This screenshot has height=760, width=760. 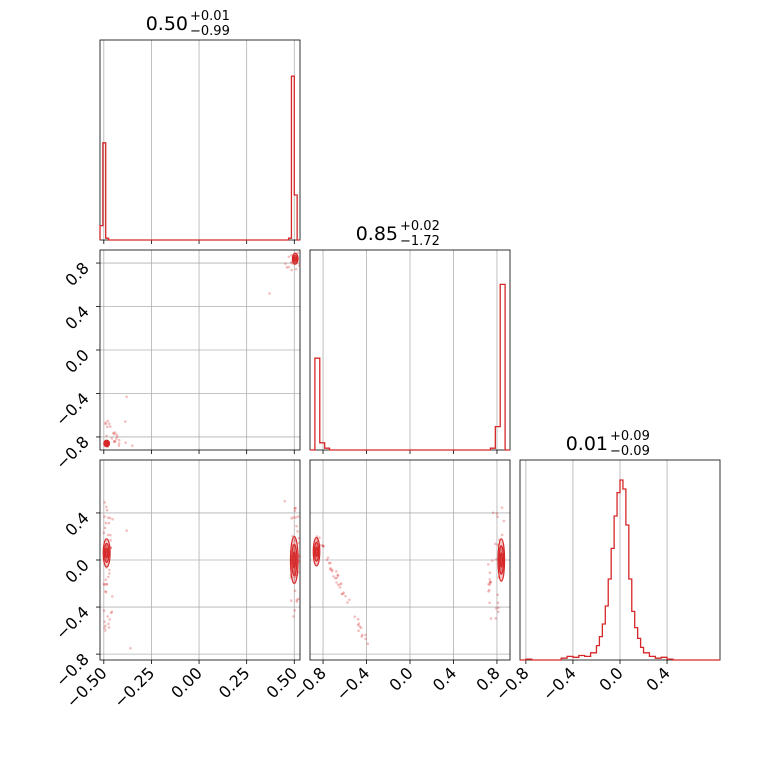 I want to click on x-tick-label: 0.4, so click(x=657, y=678).